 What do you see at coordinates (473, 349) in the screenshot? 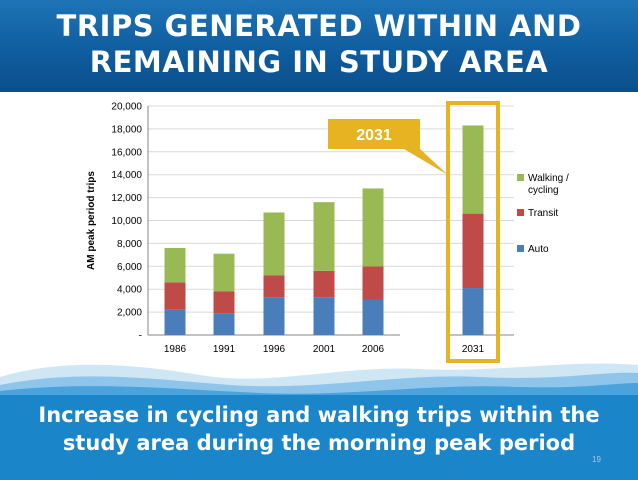
I see `x-tick-label: 2031` at bounding box center [473, 349].